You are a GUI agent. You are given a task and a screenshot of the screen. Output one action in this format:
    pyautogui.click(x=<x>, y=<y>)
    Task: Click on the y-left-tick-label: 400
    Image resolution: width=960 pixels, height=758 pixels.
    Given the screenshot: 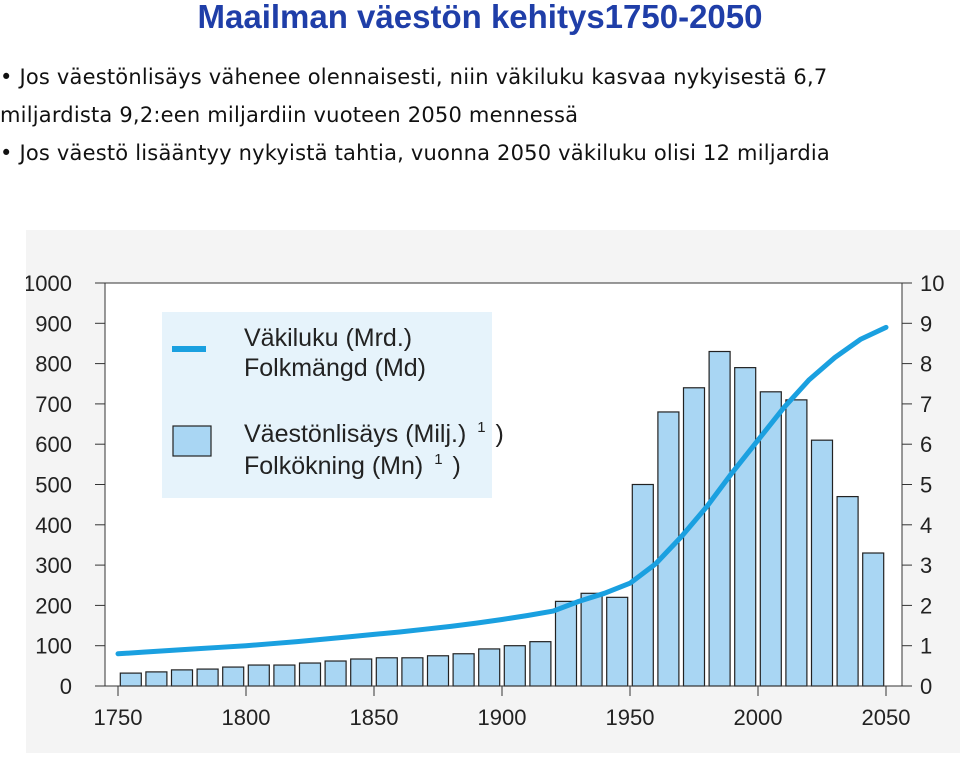 What is the action you would take?
    pyautogui.click(x=53, y=525)
    